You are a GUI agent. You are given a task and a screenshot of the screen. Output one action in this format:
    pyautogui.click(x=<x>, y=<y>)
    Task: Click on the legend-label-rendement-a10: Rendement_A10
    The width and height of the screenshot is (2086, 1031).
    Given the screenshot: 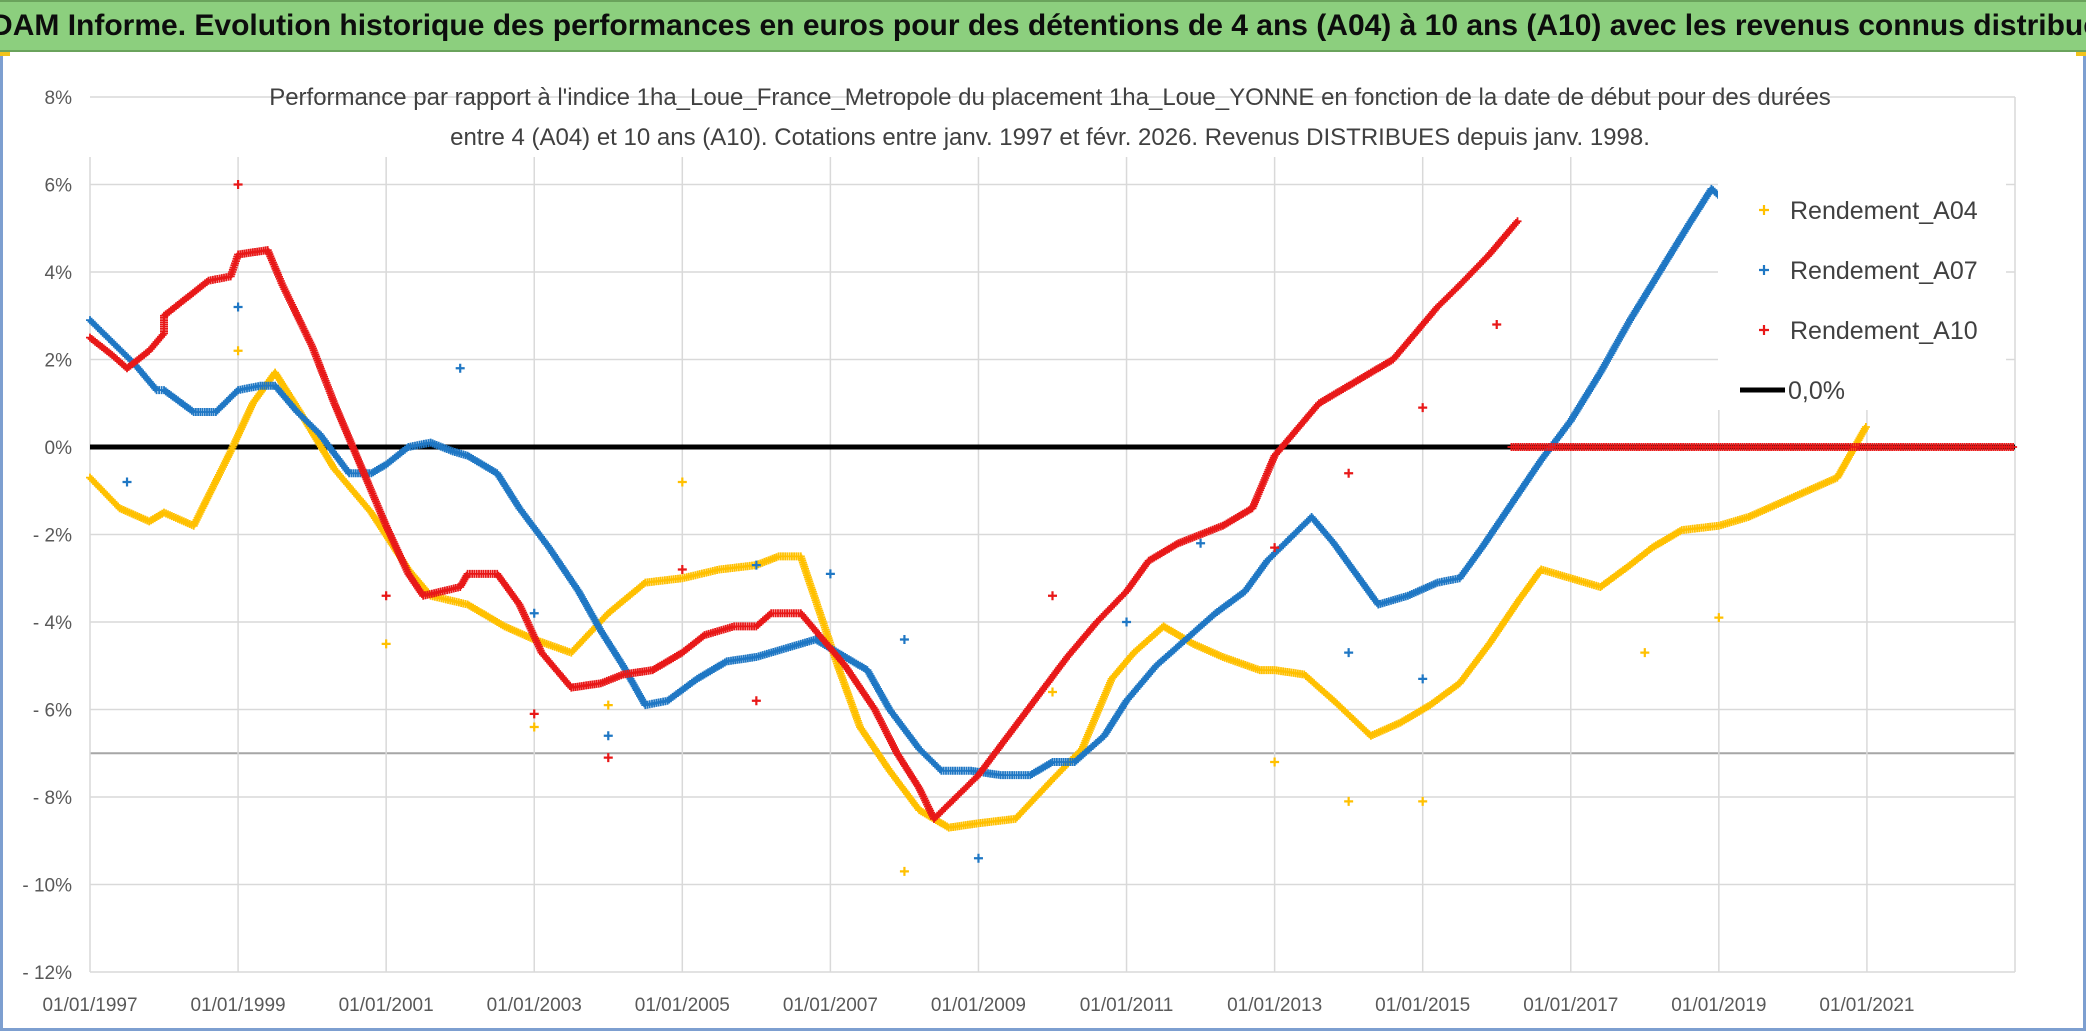 What is the action you would take?
    pyautogui.click(x=1884, y=331)
    